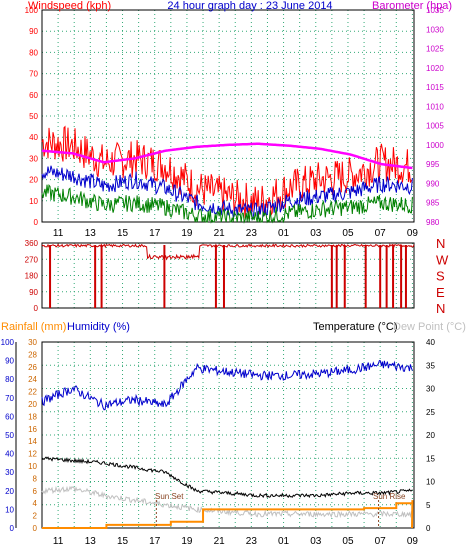  What do you see at coordinates (33, 201) in the screenshot?
I see `windspeed-tick-label: 10` at bounding box center [33, 201].